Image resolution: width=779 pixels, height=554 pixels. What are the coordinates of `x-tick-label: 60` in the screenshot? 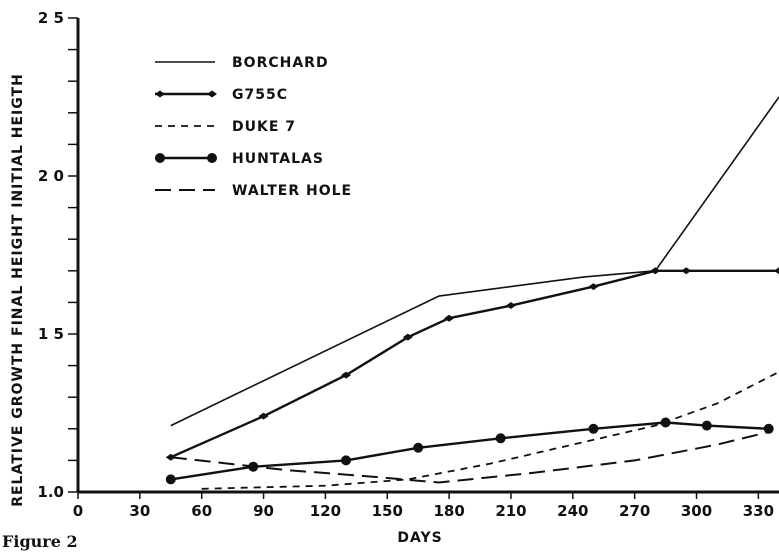 It's located at (201, 511).